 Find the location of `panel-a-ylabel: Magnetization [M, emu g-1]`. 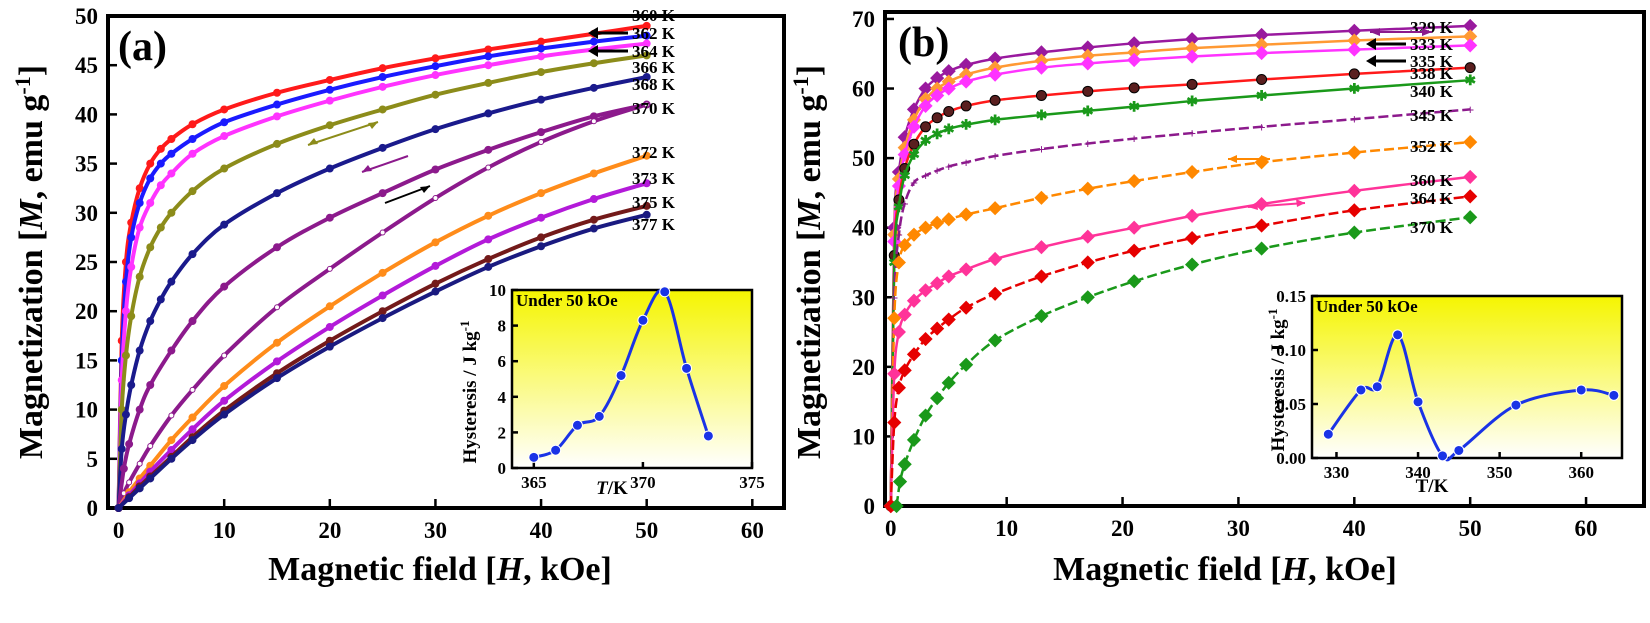

panel-a-ylabel: Magnetization [M, emu g-1] is located at coordinates (30, 262).